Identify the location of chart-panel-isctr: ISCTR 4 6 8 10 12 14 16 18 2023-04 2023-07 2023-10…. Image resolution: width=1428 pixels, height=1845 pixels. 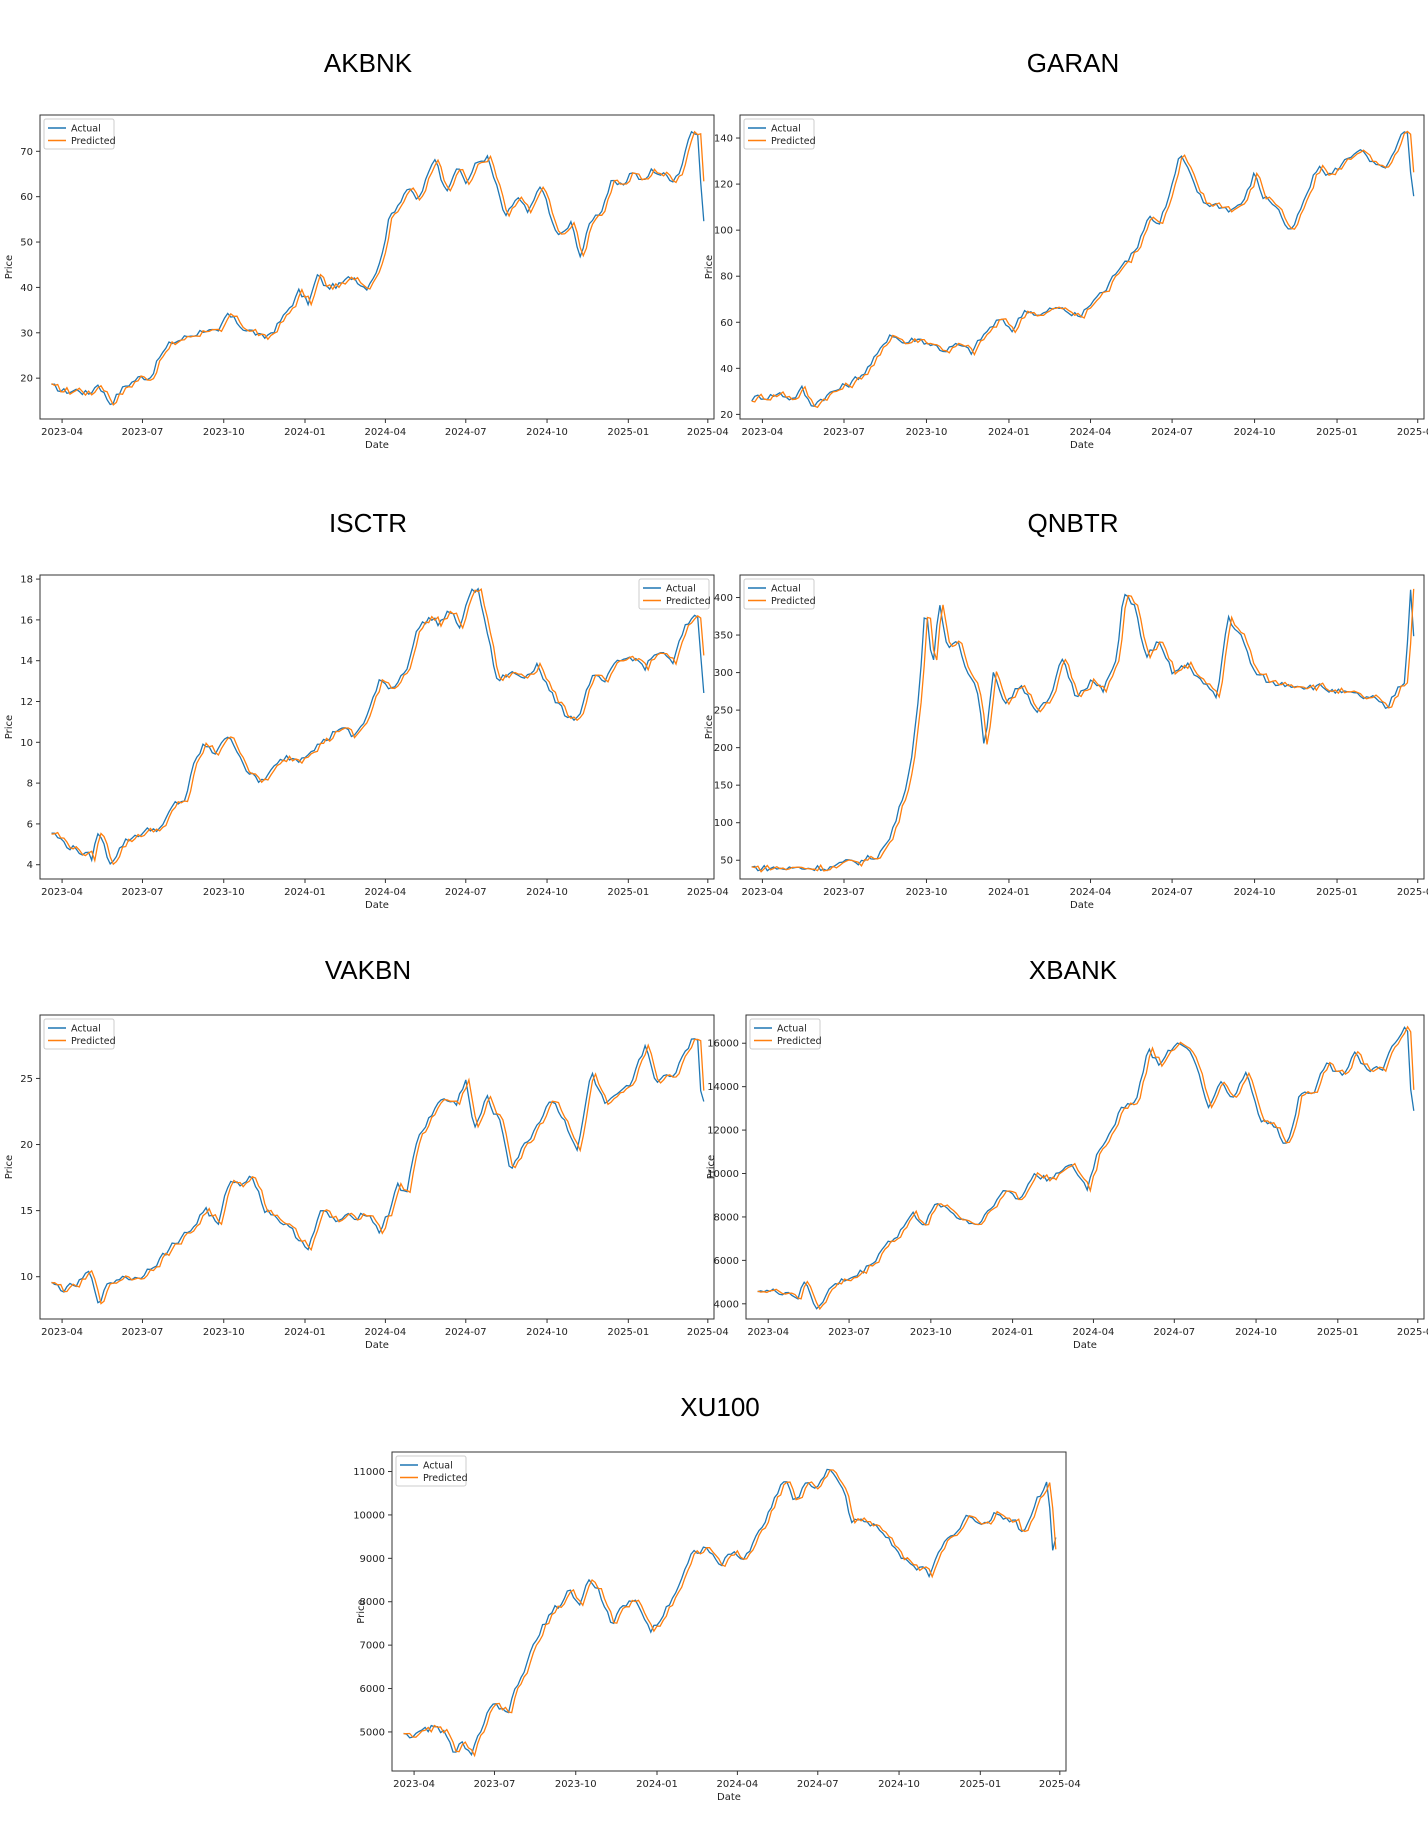
(366, 717).